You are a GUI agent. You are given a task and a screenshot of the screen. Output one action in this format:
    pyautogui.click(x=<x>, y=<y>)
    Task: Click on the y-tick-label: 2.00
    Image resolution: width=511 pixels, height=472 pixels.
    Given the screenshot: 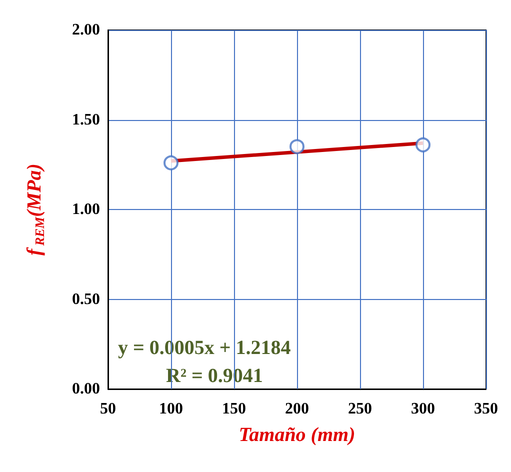 What is the action you would take?
    pyautogui.click(x=86, y=30)
    